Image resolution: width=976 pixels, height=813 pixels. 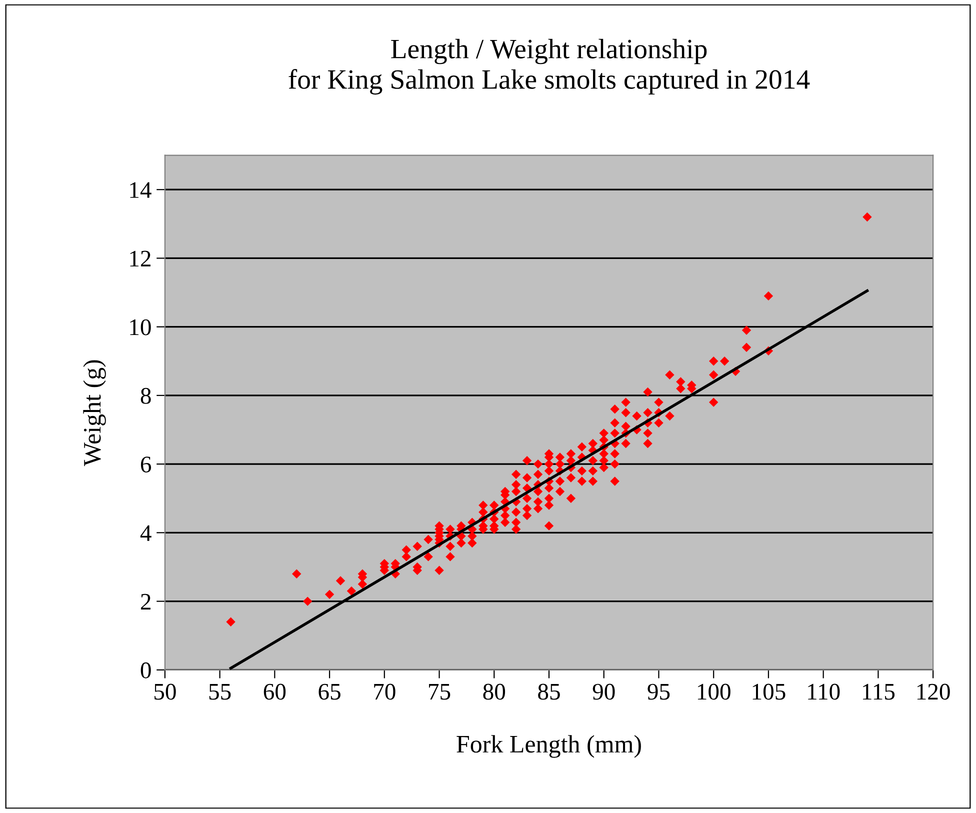 What do you see at coordinates (140, 258) in the screenshot?
I see `y-tick-label: 12` at bounding box center [140, 258].